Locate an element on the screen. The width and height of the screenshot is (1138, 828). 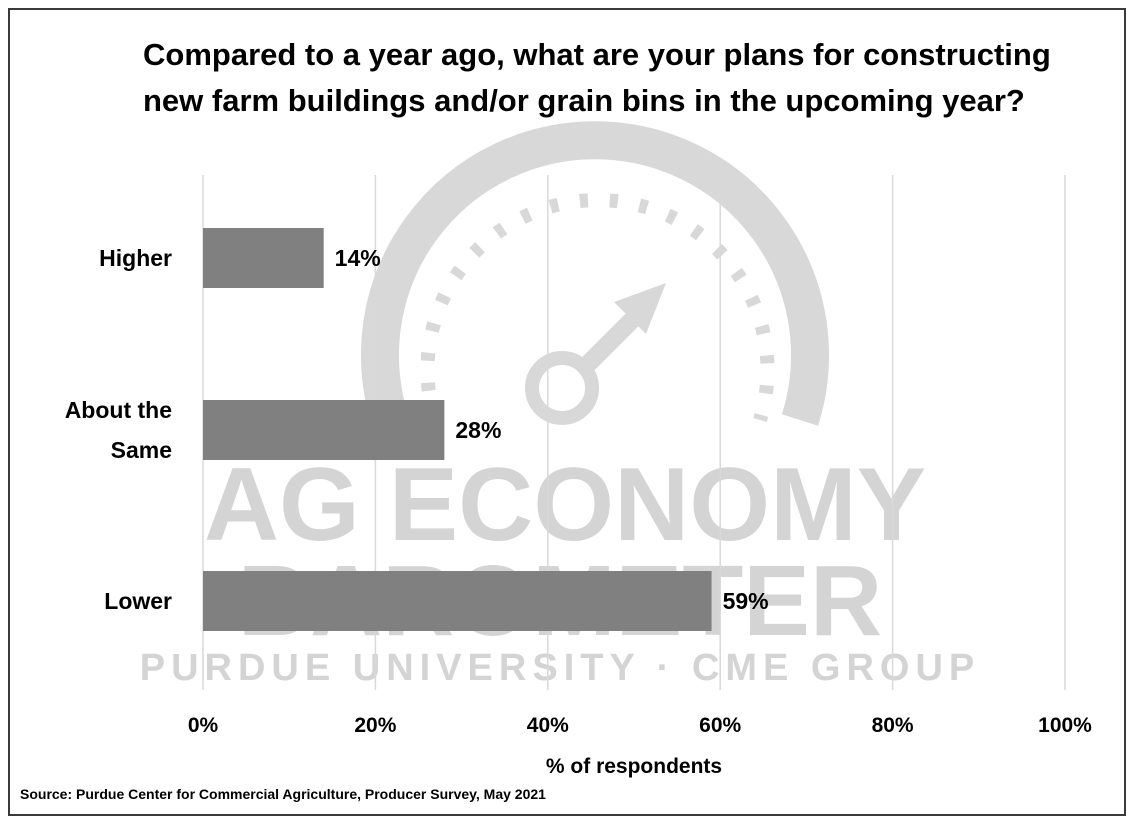
x-tick-label: 100% is located at coordinates (1065, 725).